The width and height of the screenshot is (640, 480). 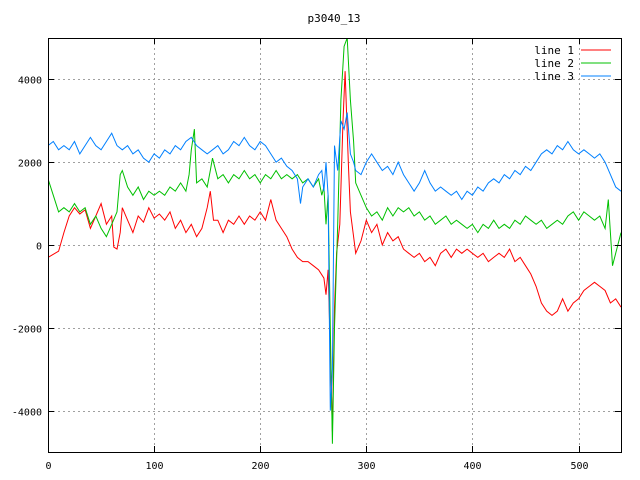 I want to click on x-tick-label: 500, so click(x=579, y=466).